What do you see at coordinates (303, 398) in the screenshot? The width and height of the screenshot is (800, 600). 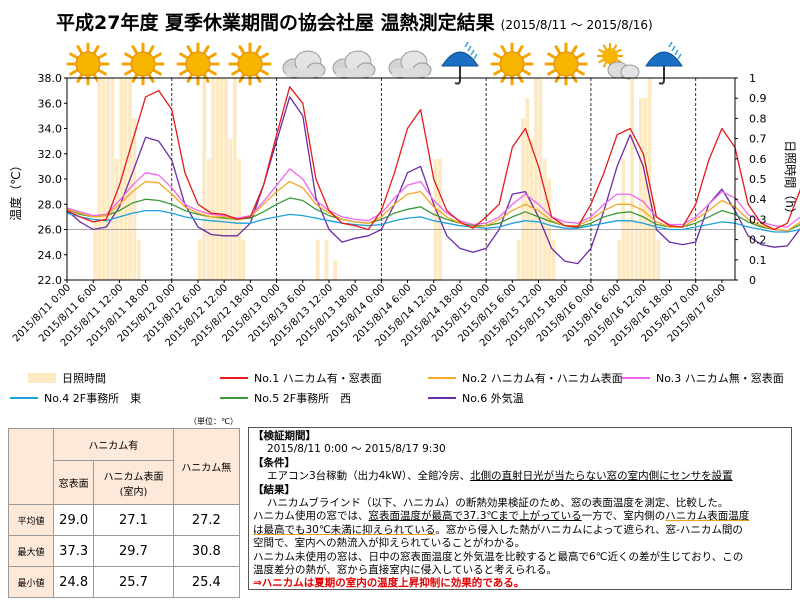 I see `legend-label: No.5 2F事務所 西` at bounding box center [303, 398].